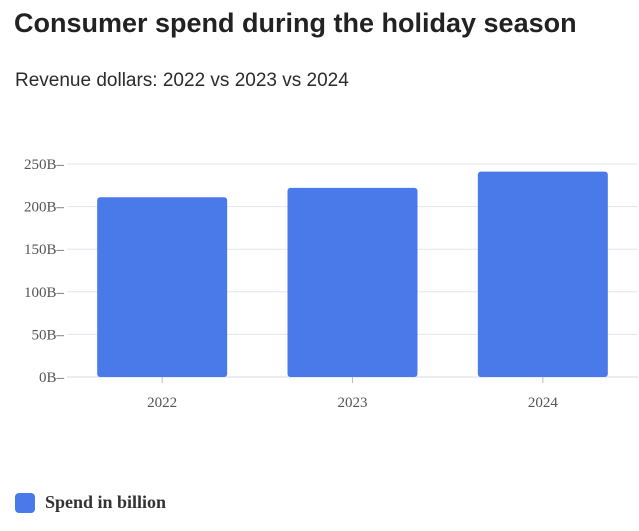 The height and width of the screenshot is (531, 639). What do you see at coordinates (44, 271) in the screenshot?
I see `y-axis-labels: 0B– 50B– 100B– 150B– 200B– 250B–` at bounding box center [44, 271].